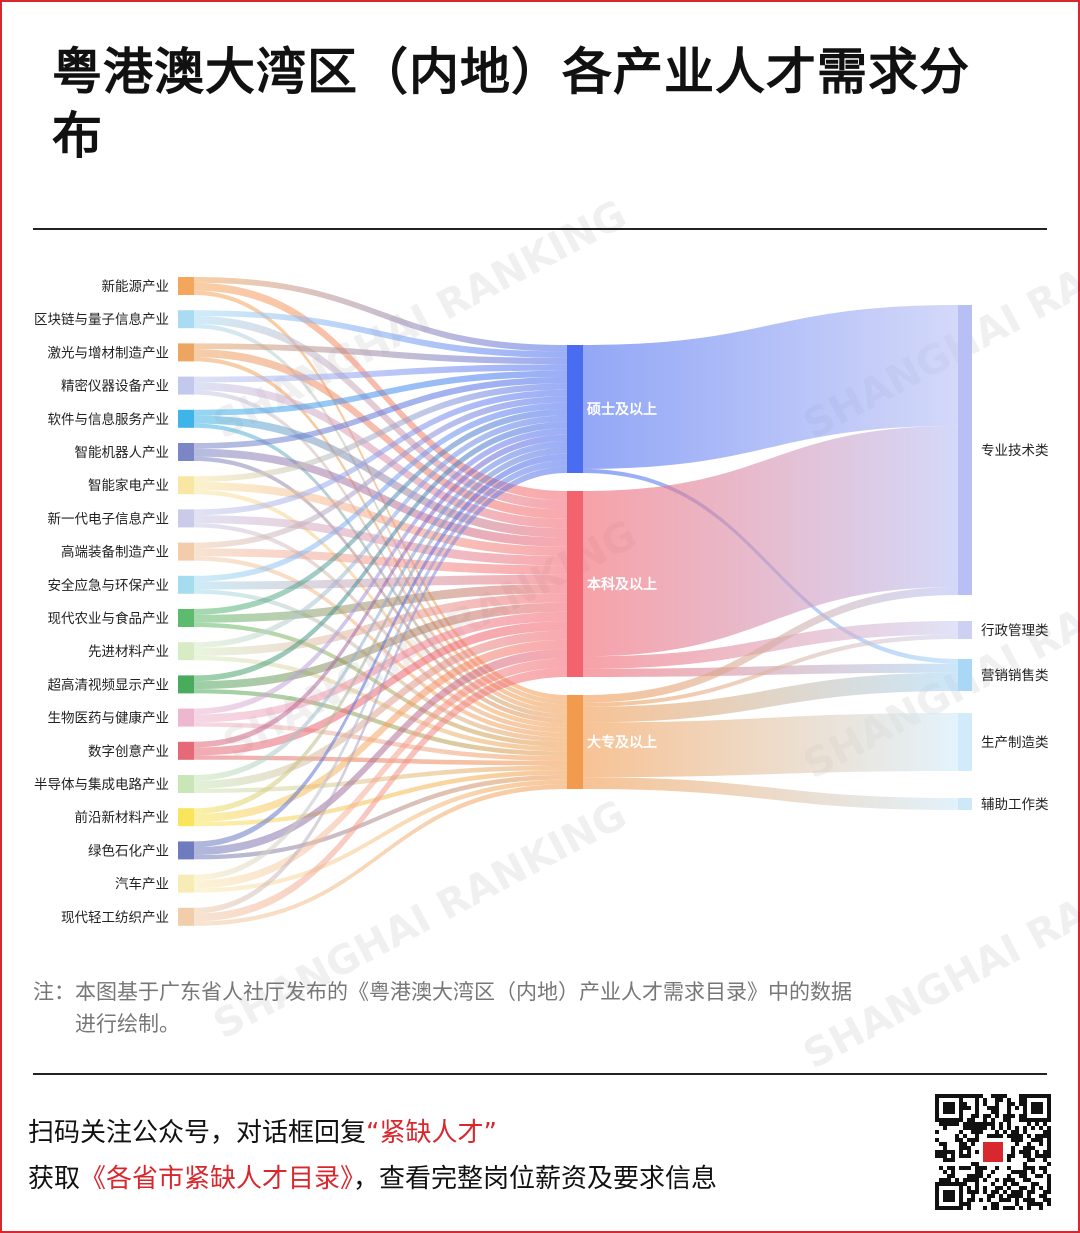 The image size is (1080, 1233). Describe the element at coordinates (1015, 676) in the screenshot. I see `job-label: 营销销售类` at that location.